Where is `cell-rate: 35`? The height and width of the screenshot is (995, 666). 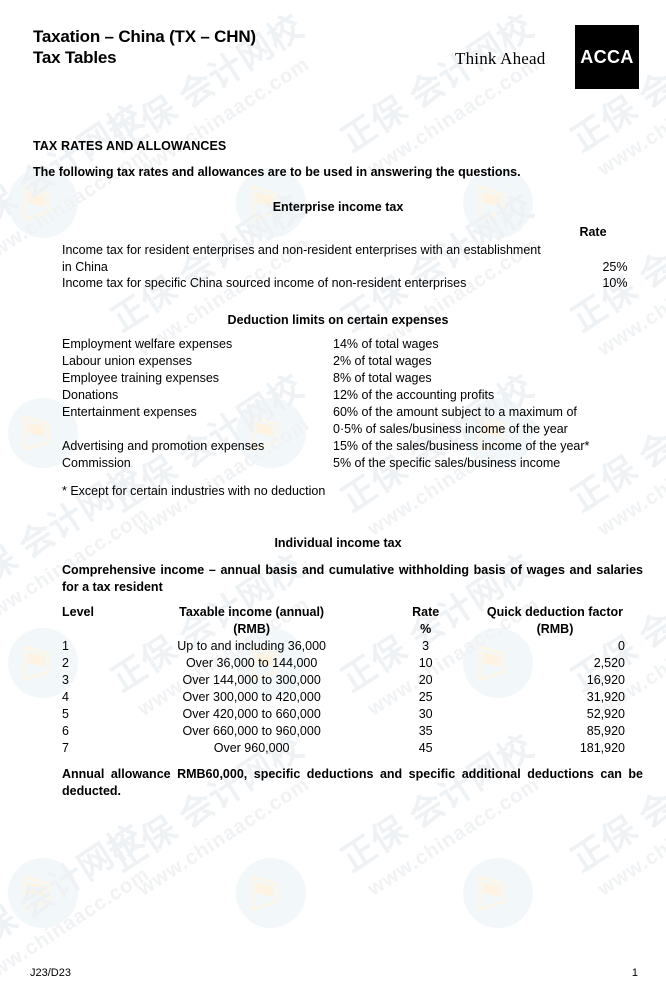
cell-rate: 35 is located at coordinates (425, 731).